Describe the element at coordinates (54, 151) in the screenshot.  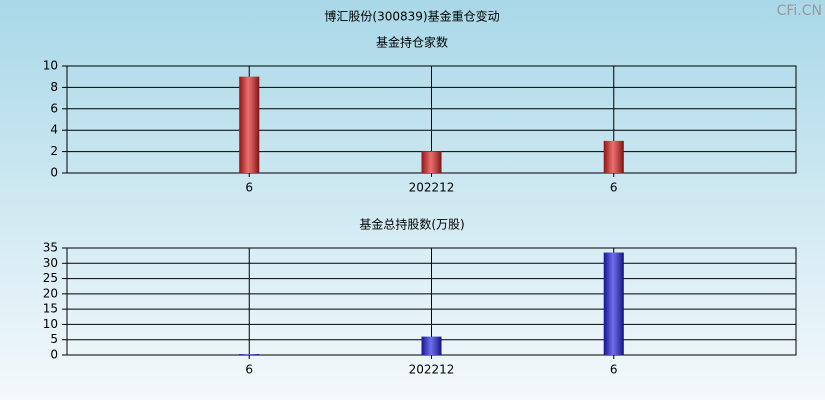
I see `y-tick-label: 2` at that location.